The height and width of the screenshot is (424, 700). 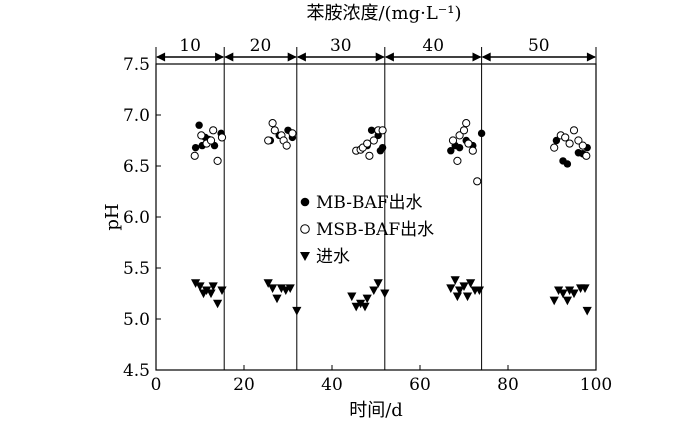 What do you see at coordinates (383, 13) in the screenshot?
I see `top-axis-title: 苯胺浓度/(mg·L⁻¹)` at bounding box center [383, 13].